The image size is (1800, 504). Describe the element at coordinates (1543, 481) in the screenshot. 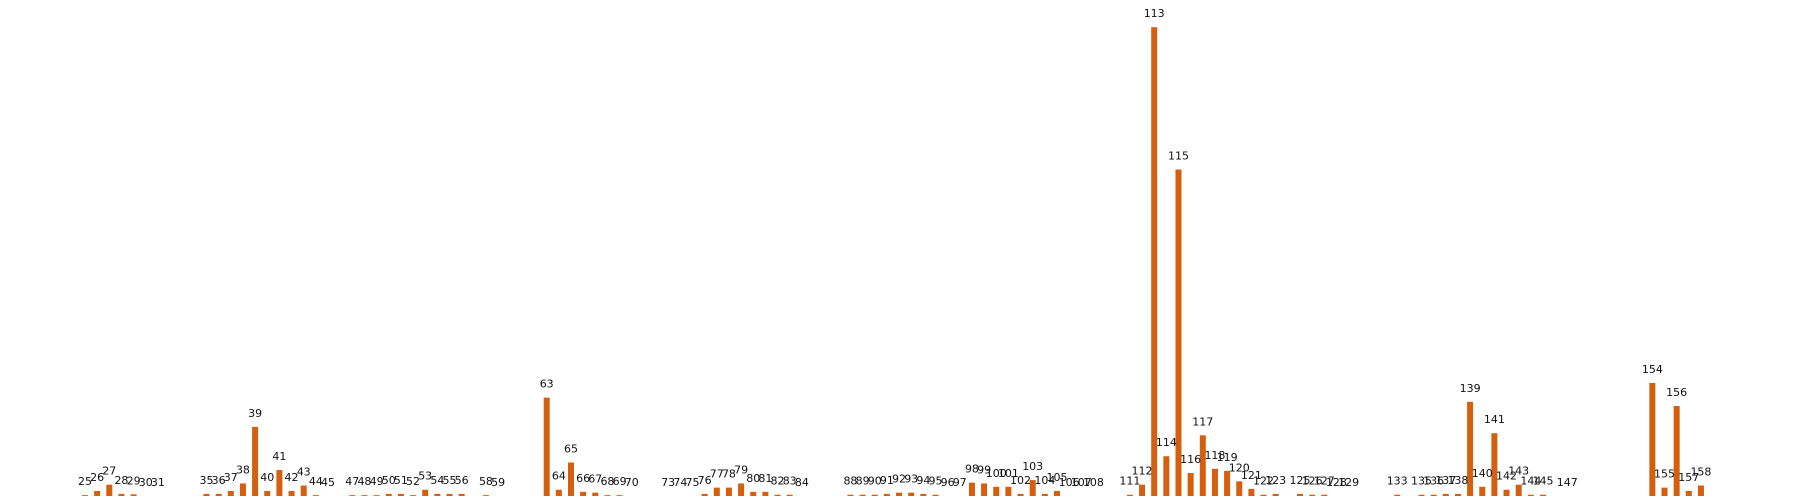

I see `bar-label-145: 145` at that location.